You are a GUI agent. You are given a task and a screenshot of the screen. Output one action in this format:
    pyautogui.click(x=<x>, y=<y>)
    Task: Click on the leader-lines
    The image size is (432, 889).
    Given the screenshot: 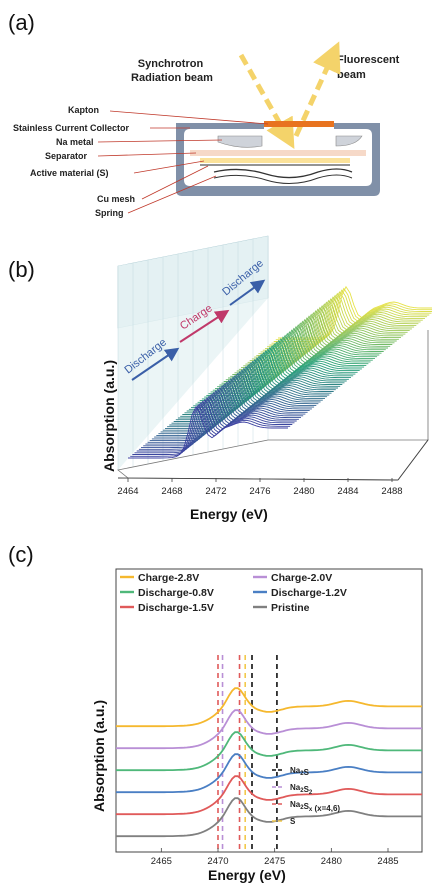 What is the action you would take?
    pyautogui.click(x=183, y=162)
    